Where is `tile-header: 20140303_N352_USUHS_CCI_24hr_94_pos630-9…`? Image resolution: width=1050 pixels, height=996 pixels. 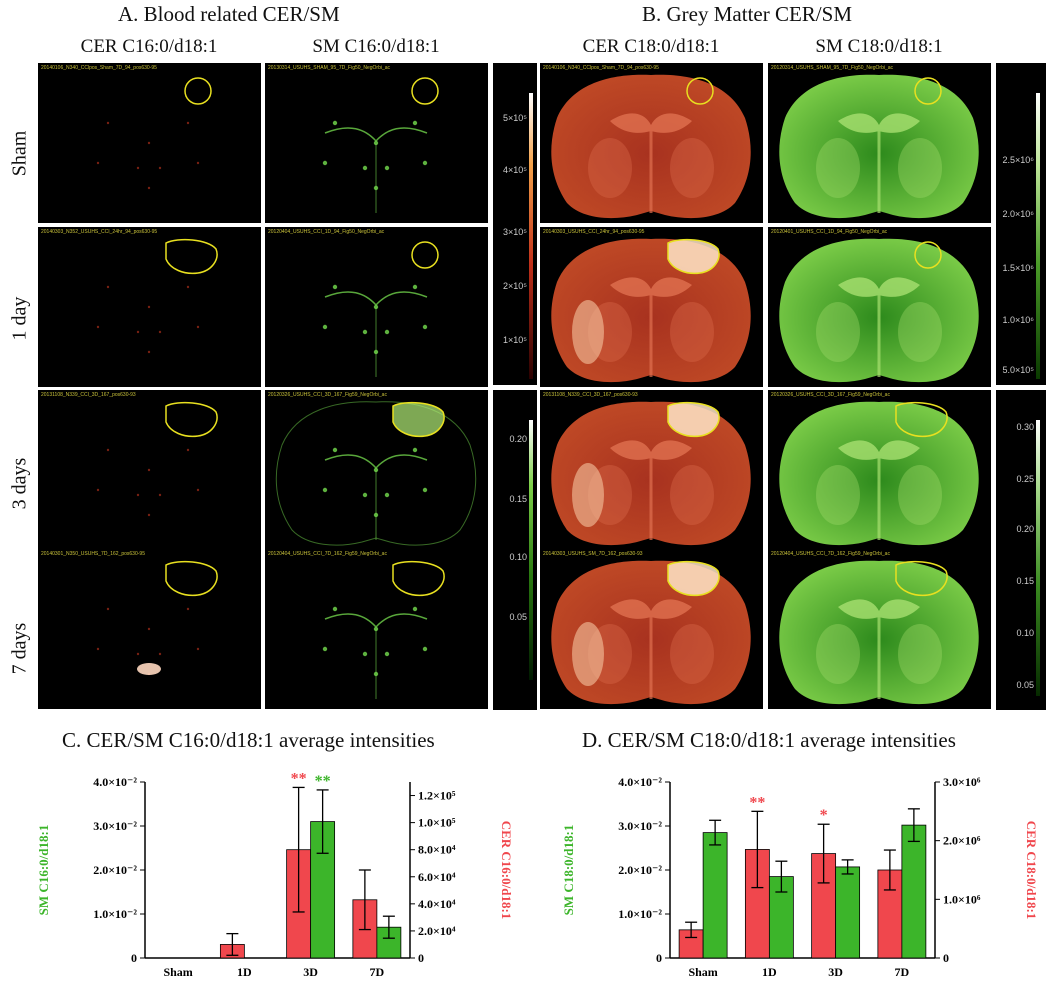
tile-header: 20140303_N352_USUHS_CCI_24hr_94_pos630-9… is located at coordinates (99, 232).